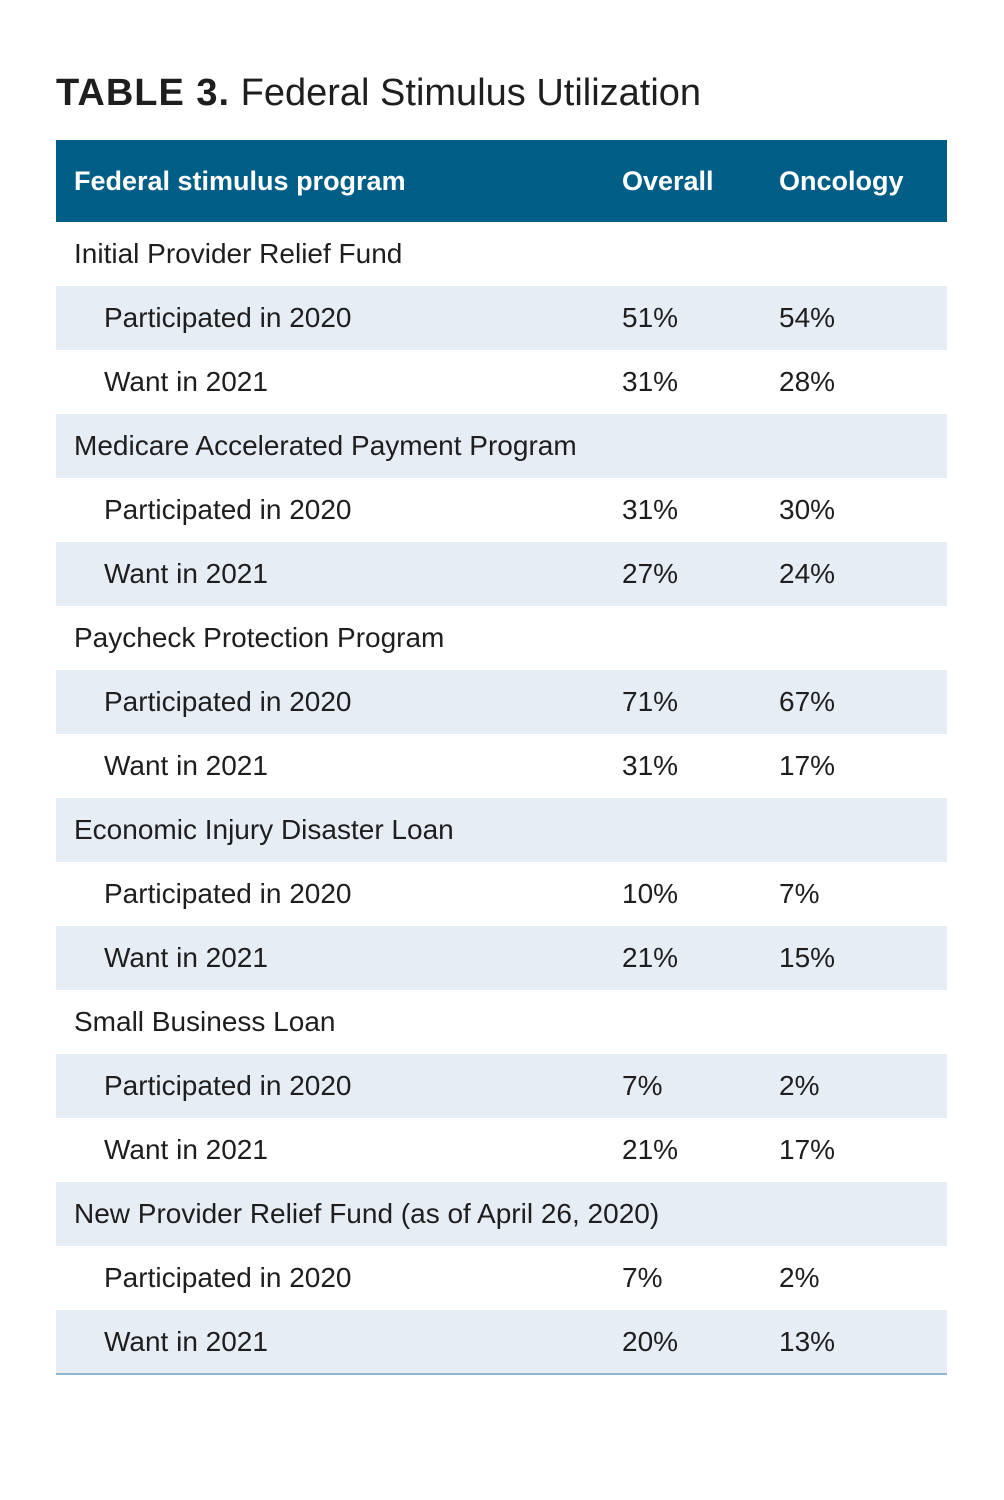  Describe the element at coordinates (501, 766) in the screenshot. I see `table-row: Want in 2021 31% 17%` at that location.